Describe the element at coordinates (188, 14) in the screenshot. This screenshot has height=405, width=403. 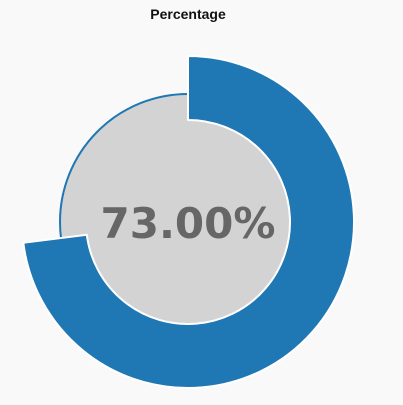
I see `chart-title: Percentage` at that location.